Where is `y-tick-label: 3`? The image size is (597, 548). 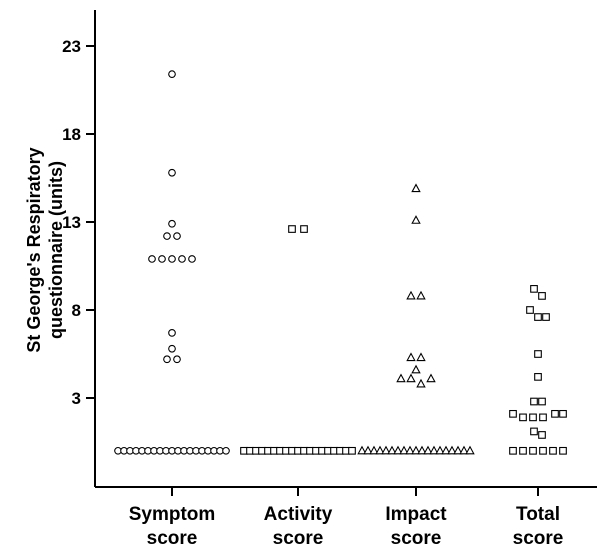
y-tick-label: 3 is located at coordinates (76, 398).